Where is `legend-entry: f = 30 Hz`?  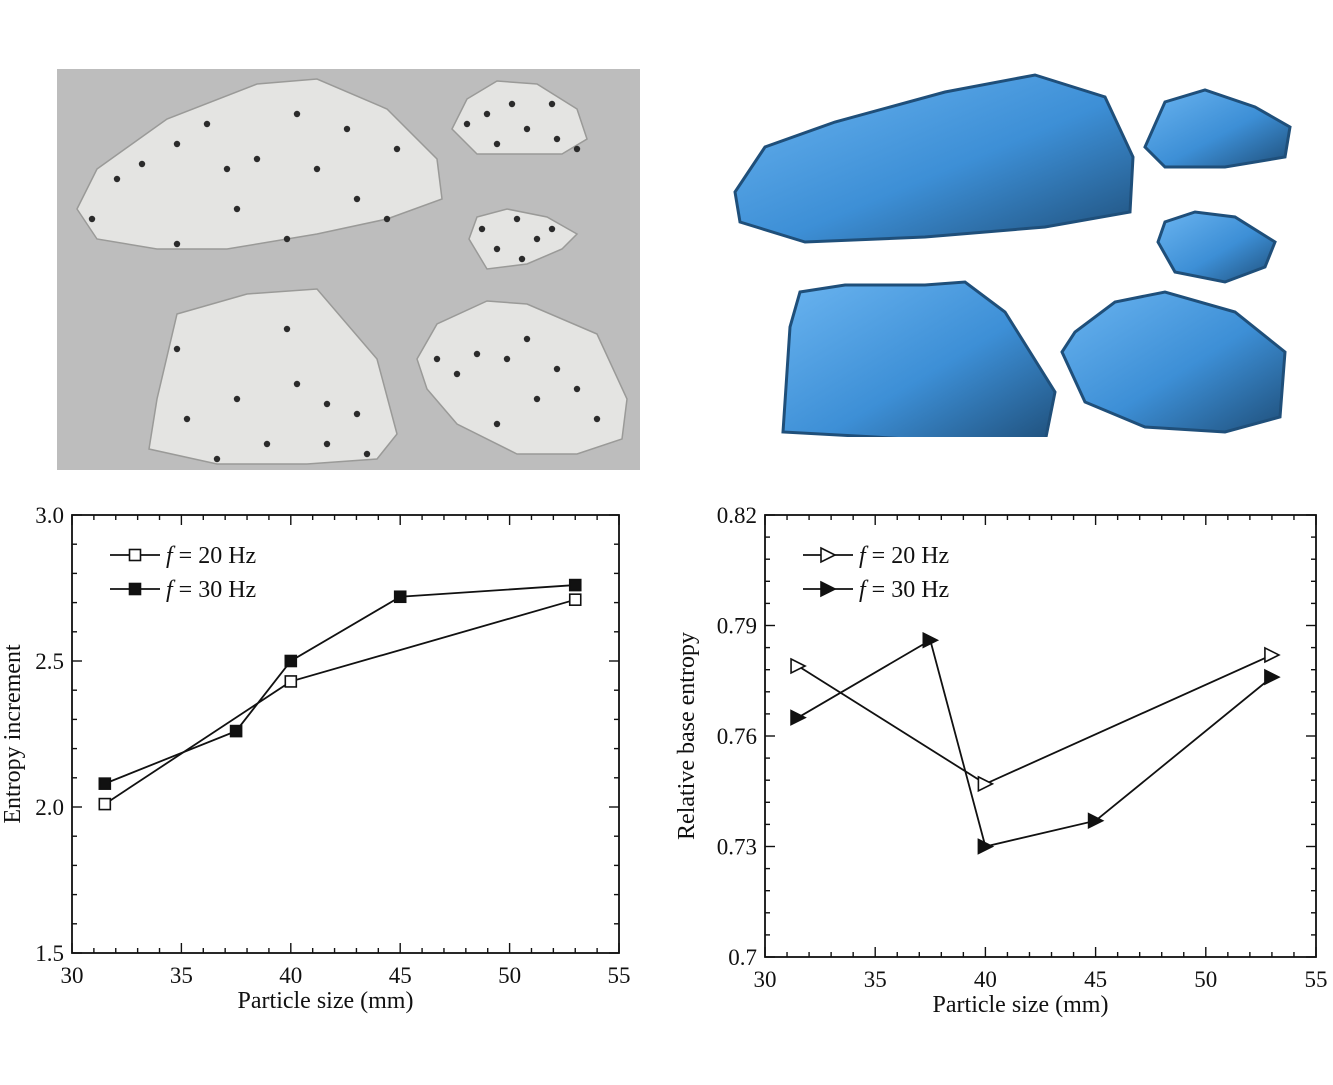
legend-entry: f = 30 Hz is located at coordinates (876, 590).